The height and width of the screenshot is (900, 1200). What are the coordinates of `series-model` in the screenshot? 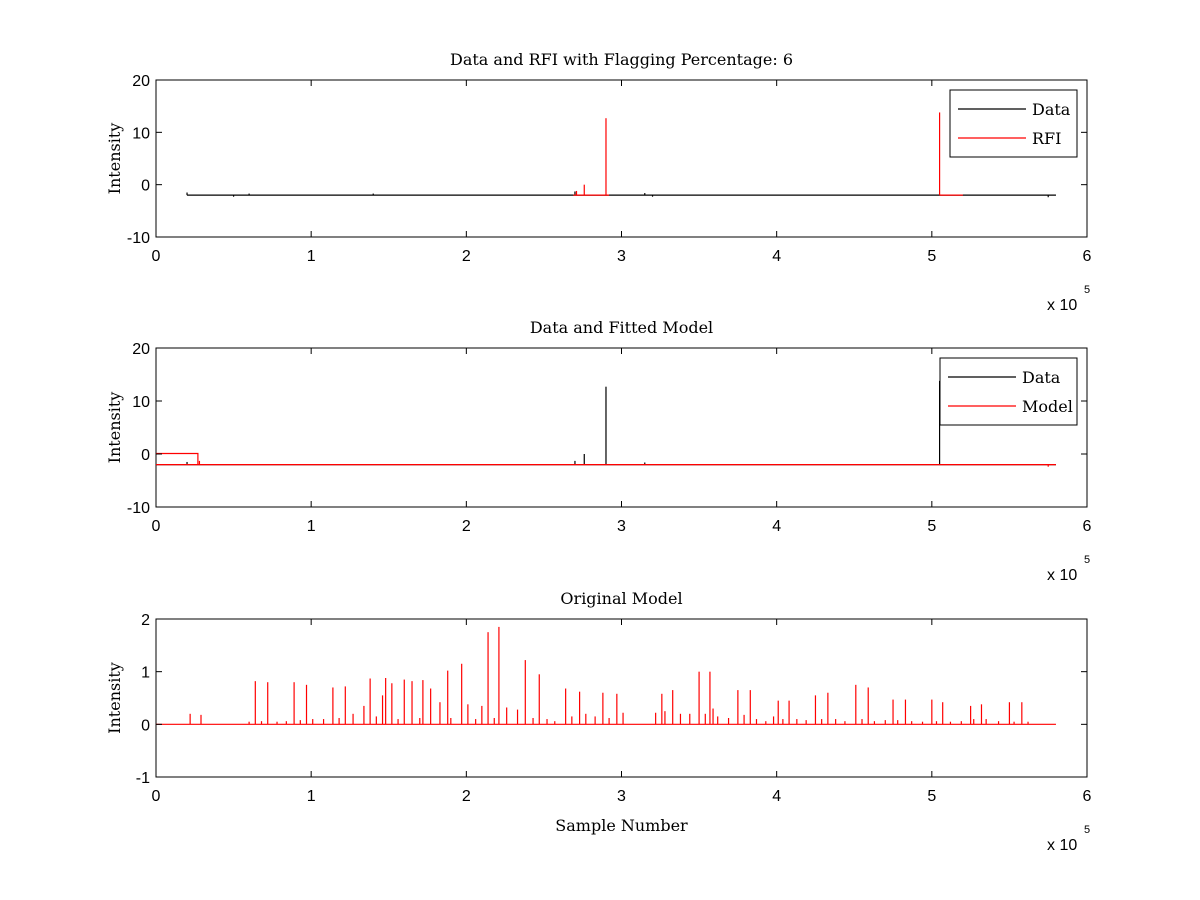 It's located at (606, 459).